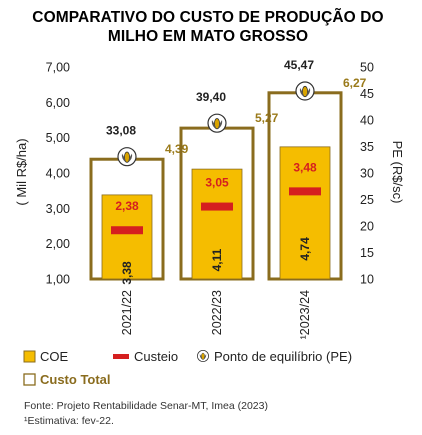  What do you see at coordinates (217, 183) in the screenshot?
I see `label-custeio: 3,05` at bounding box center [217, 183].